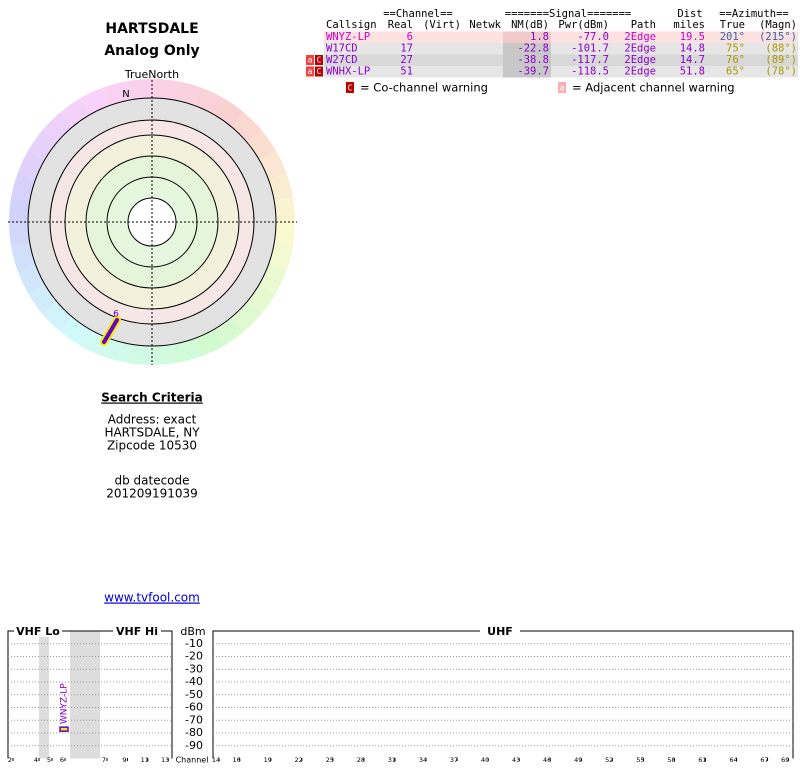  I want to click on cell-callsign: WNHX-LP, so click(348, 72).